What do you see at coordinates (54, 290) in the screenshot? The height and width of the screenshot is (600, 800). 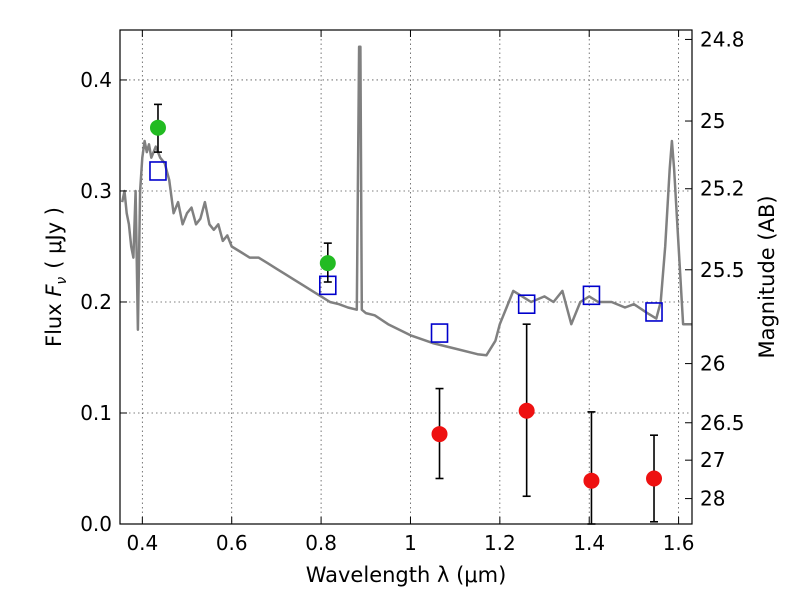 I see `y-axis-label-symbol: F` at bounding box center [54, 290].